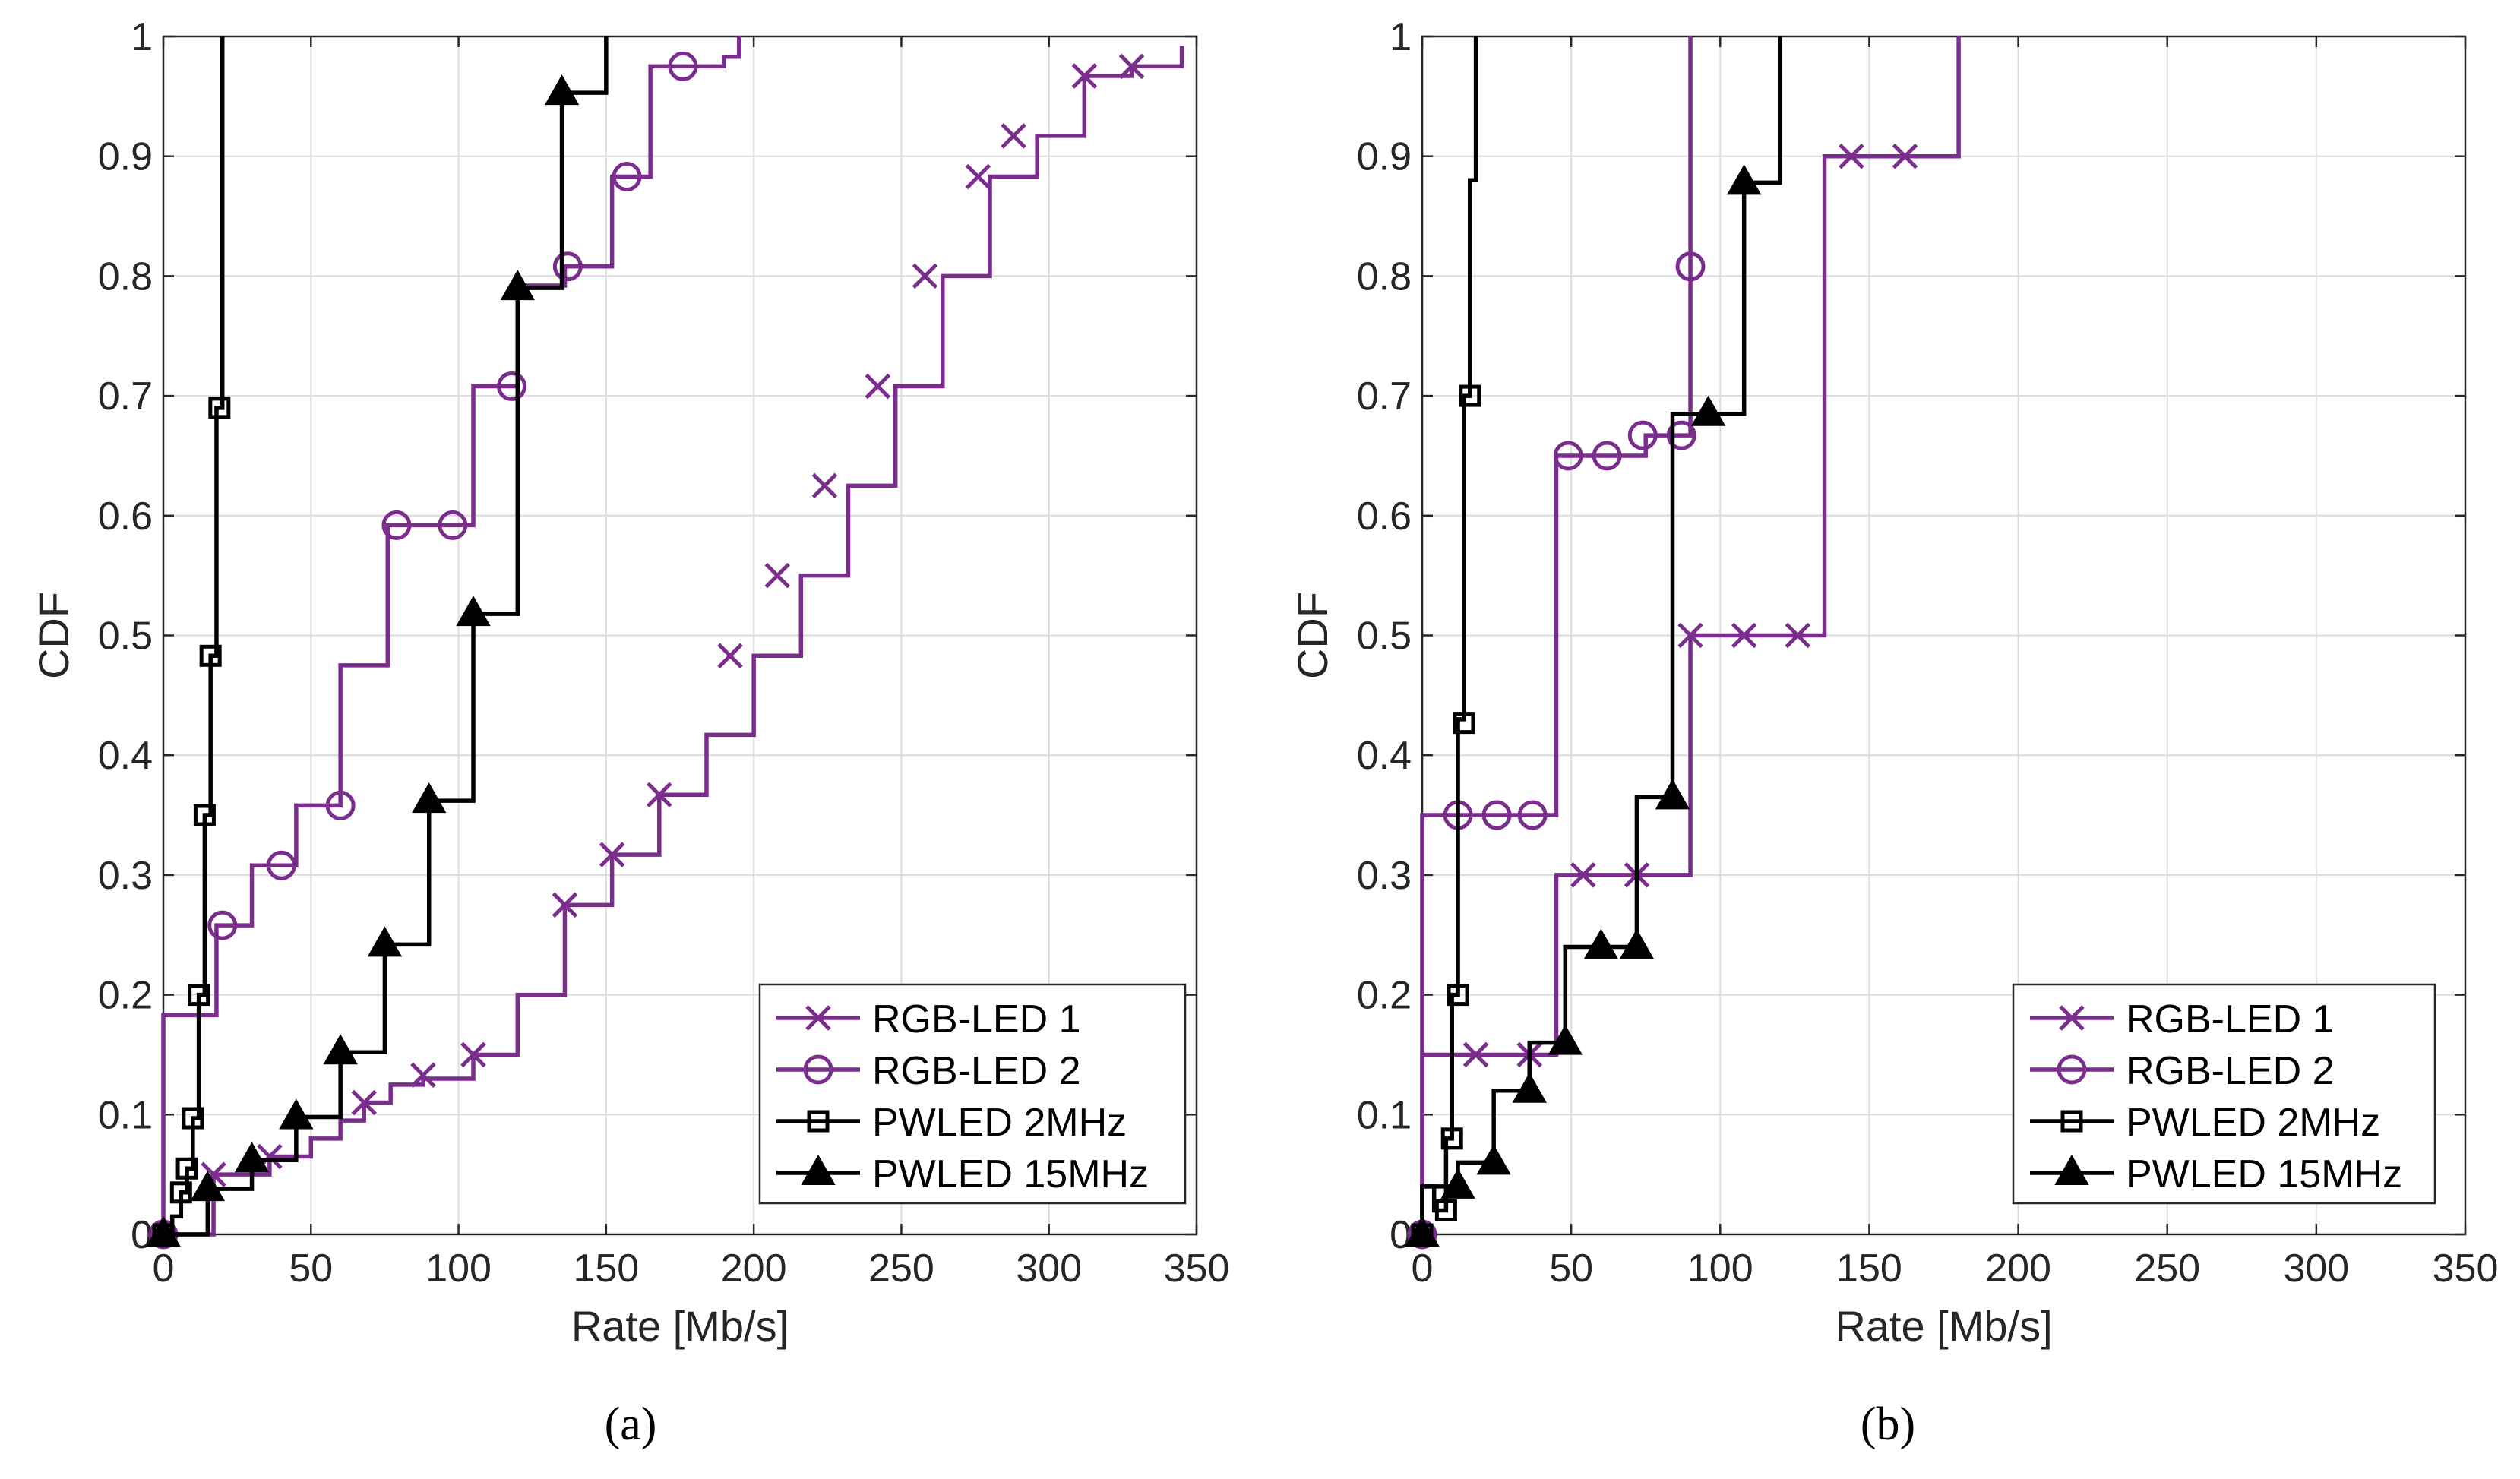  I want to click on panel-caption: (b), so click(1888, 1424).